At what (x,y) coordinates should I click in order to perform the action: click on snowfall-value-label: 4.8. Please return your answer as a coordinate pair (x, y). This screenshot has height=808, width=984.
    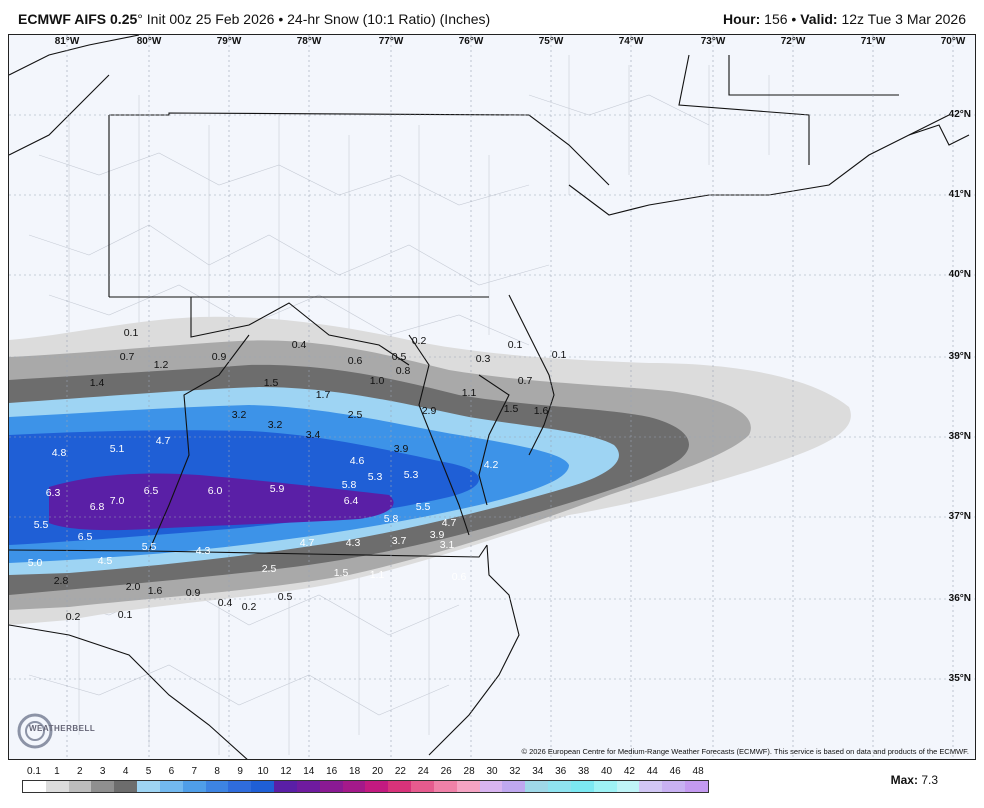
    Looking at the image, I should click on (59, 453).